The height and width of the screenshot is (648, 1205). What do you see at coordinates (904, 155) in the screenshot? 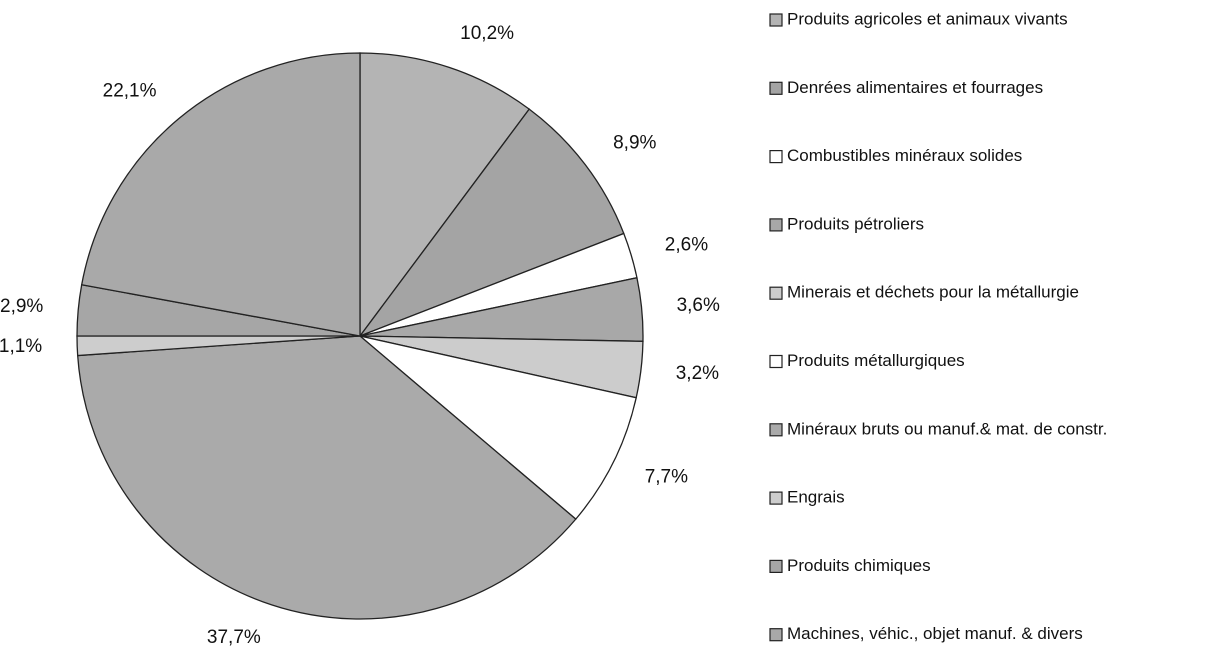
I see `legend-label: Combustibles minéraux solides` at bounding box center [904, 155].